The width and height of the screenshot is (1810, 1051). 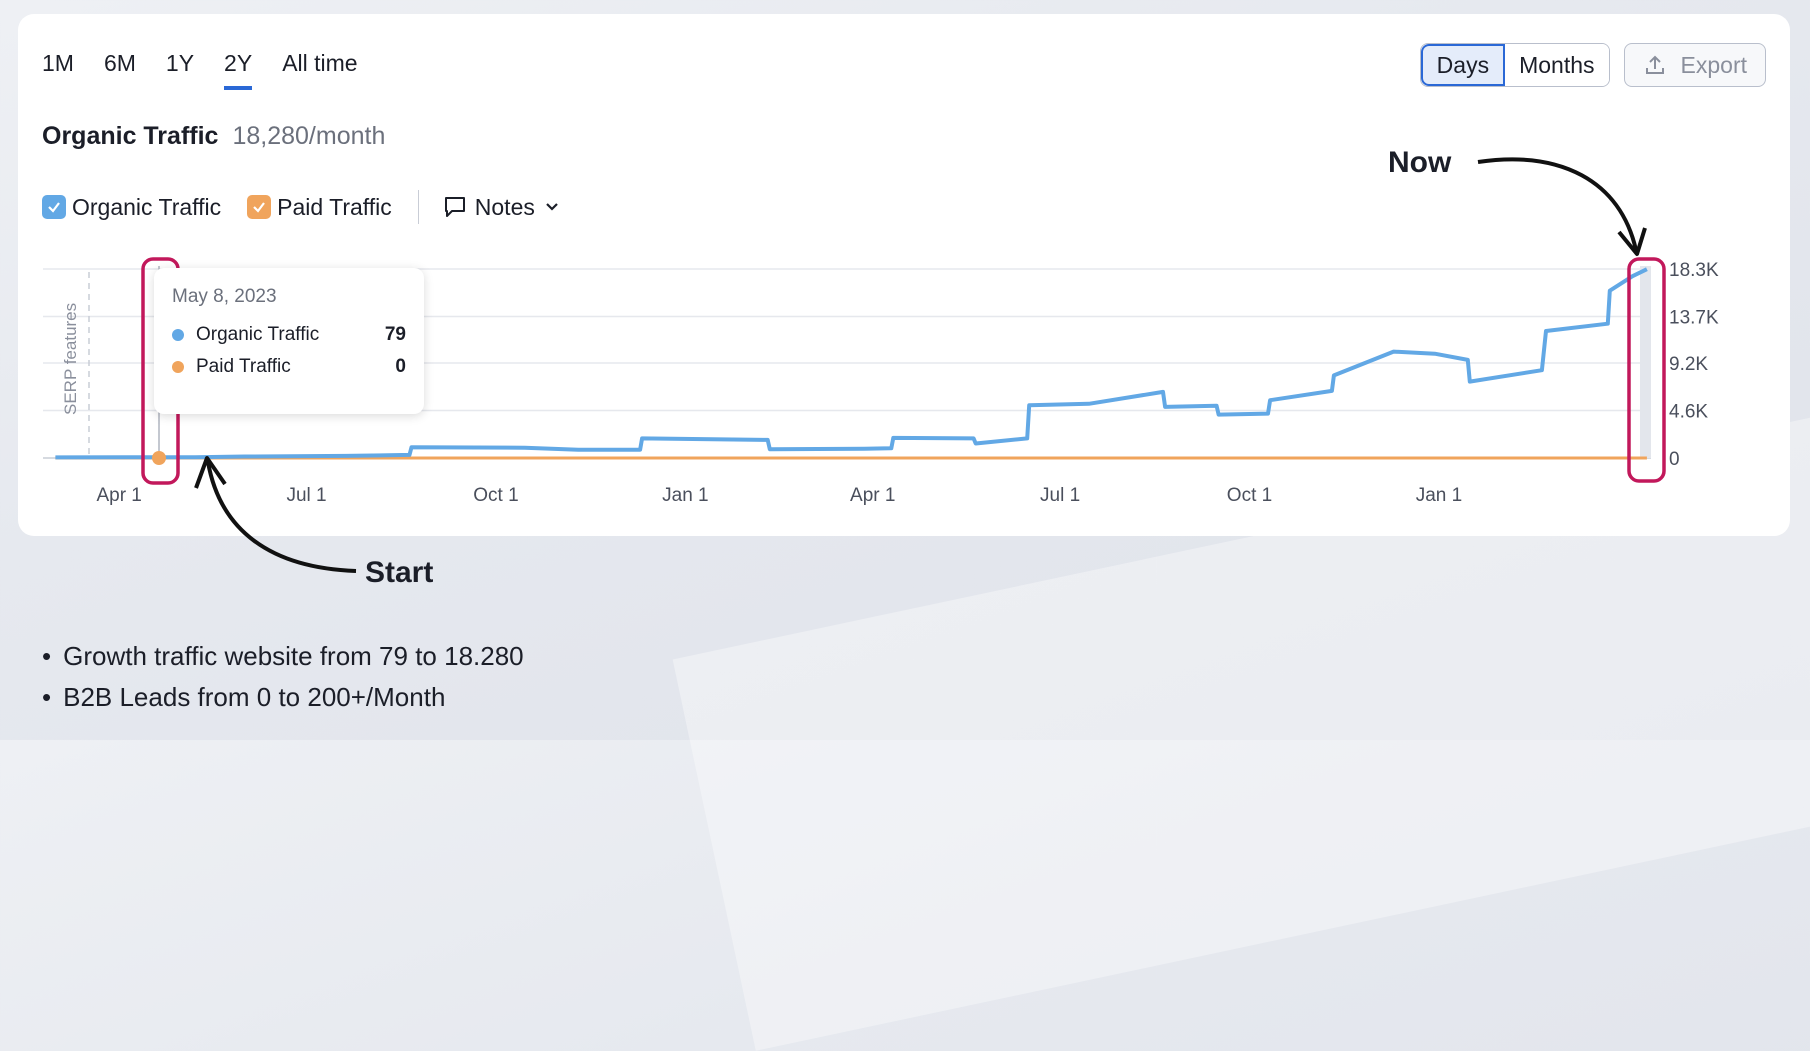 I want to click on months-button: Months, so click(x=1557, y=65).